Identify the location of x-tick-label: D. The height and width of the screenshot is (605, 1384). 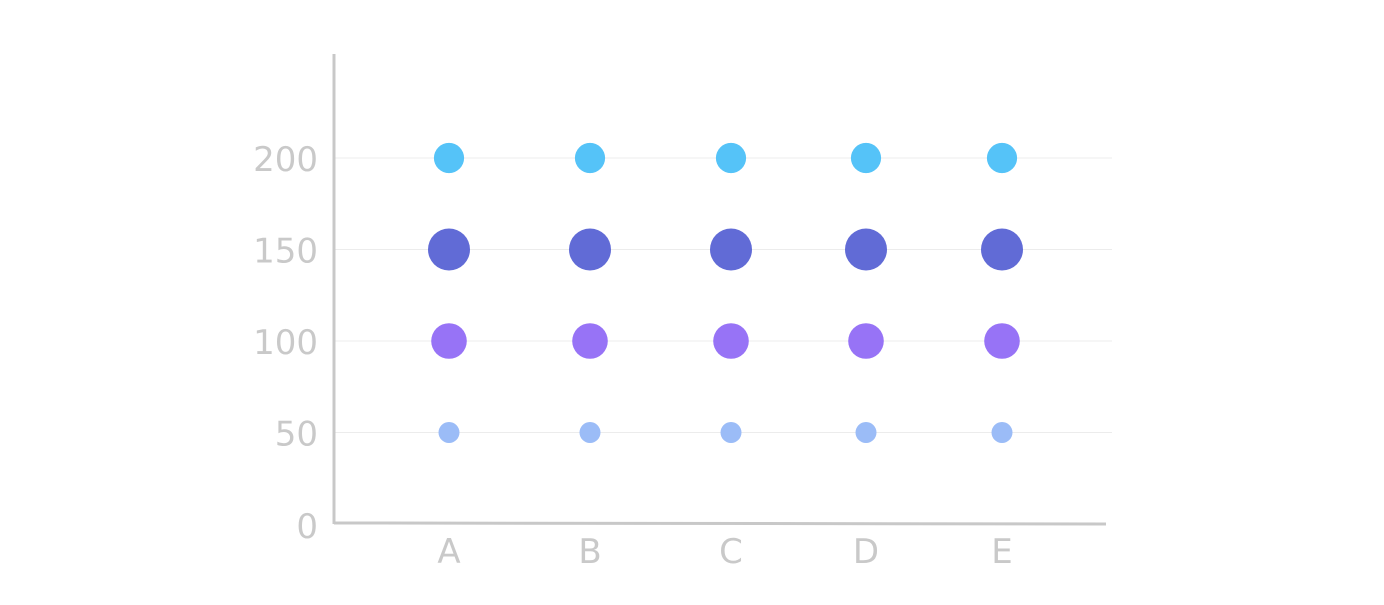
(866, 552).